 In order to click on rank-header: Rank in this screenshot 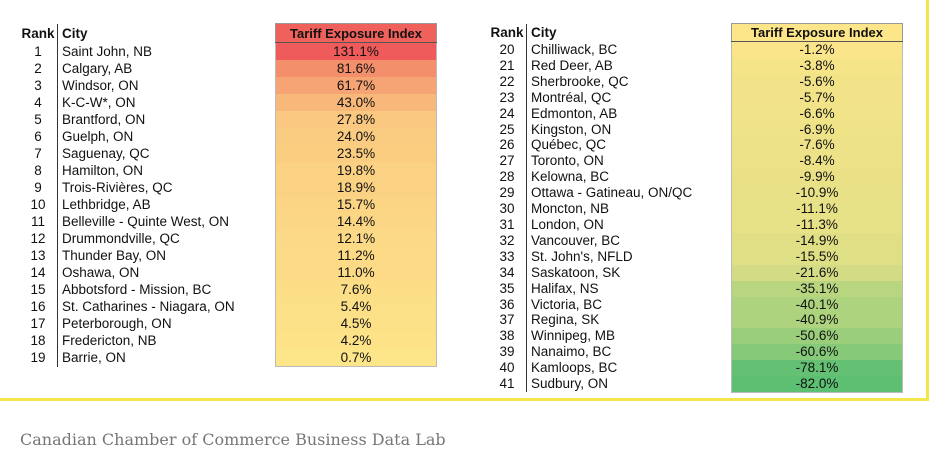, I will do `click(38, 33)`.